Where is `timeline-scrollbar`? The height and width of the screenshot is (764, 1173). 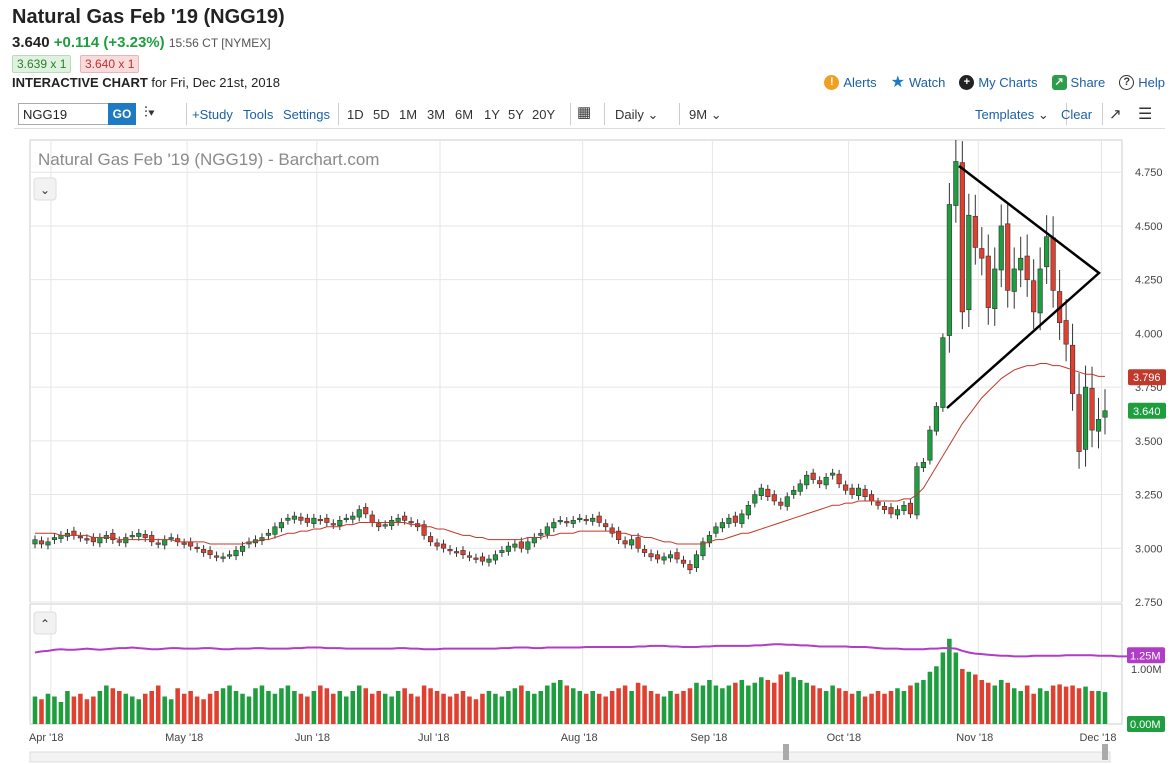 timeline-scrollbar is located at coordinates (570, 757).